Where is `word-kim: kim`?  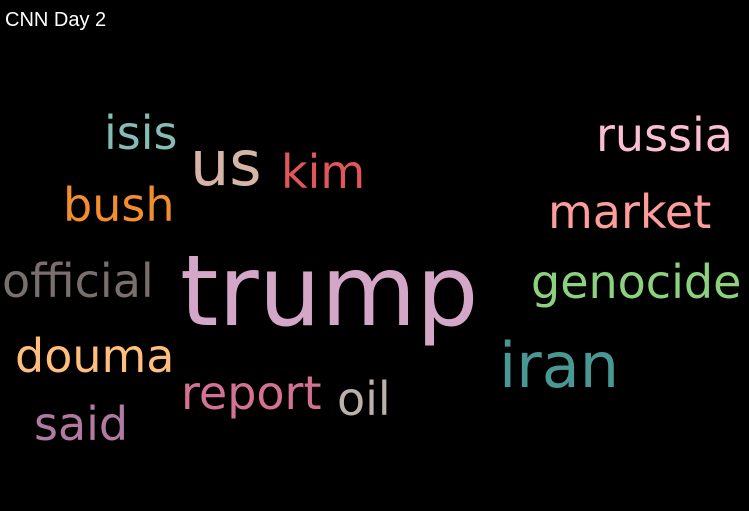 word-kim: kim is located at coordinates (323, 172).